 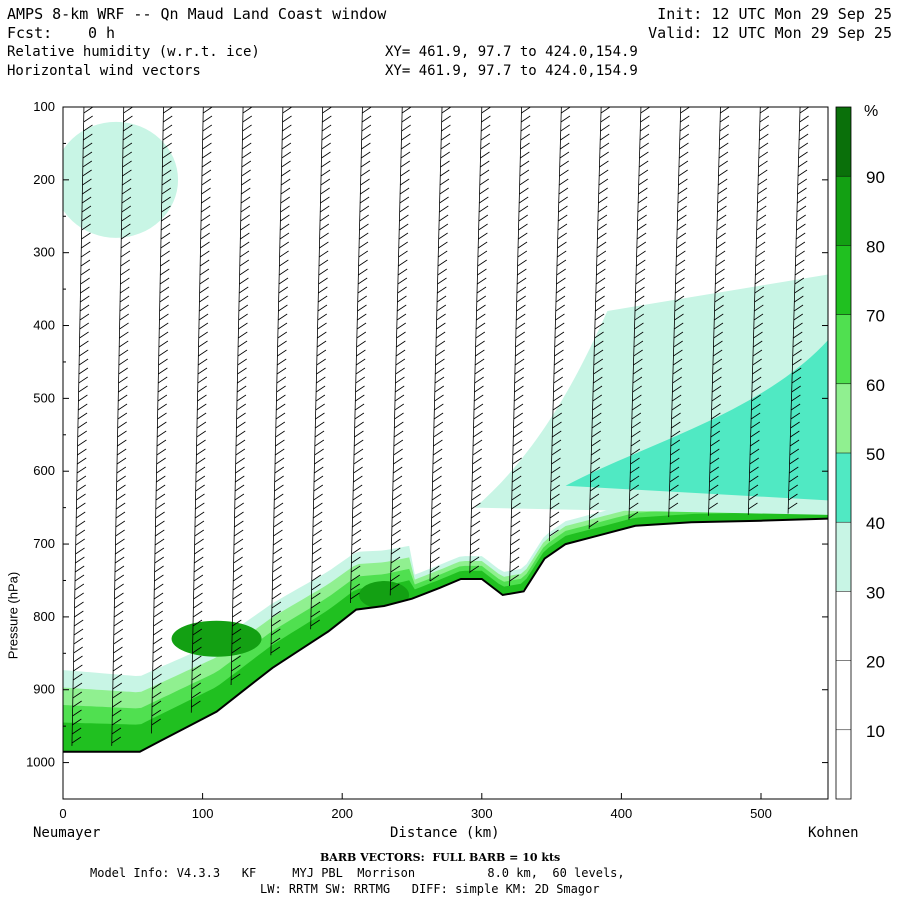 What do you see at coordinates (44, 689) in the screenshot?
I see `y-tick-label: 900` at bounding box center [44, 689].